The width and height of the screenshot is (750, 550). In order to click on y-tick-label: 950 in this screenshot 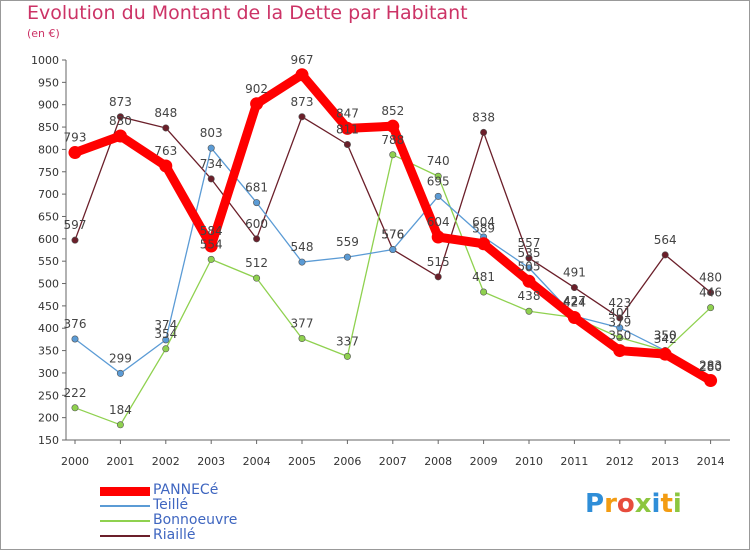, I will do `click(48, 82)`.